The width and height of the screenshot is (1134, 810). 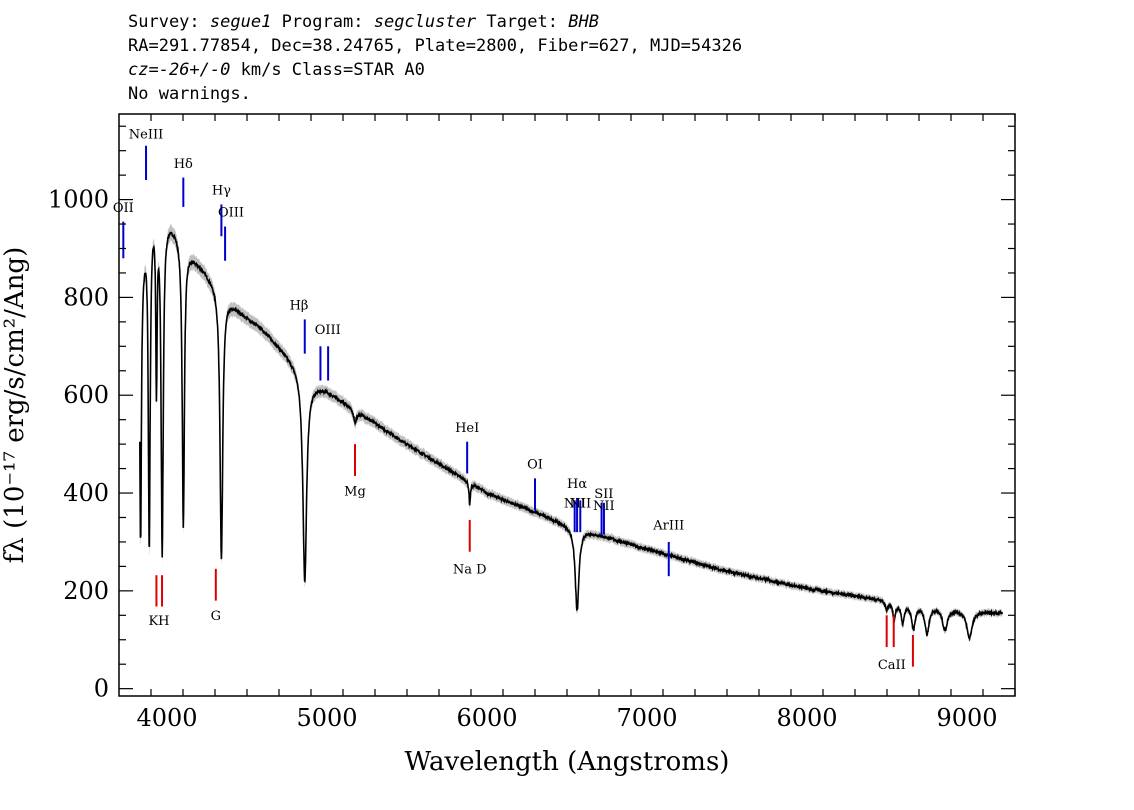 What do you see at coordinates (86, 493) in the screenshot?
I see `y-tick-label: 400` at bounding box center [86, 493].